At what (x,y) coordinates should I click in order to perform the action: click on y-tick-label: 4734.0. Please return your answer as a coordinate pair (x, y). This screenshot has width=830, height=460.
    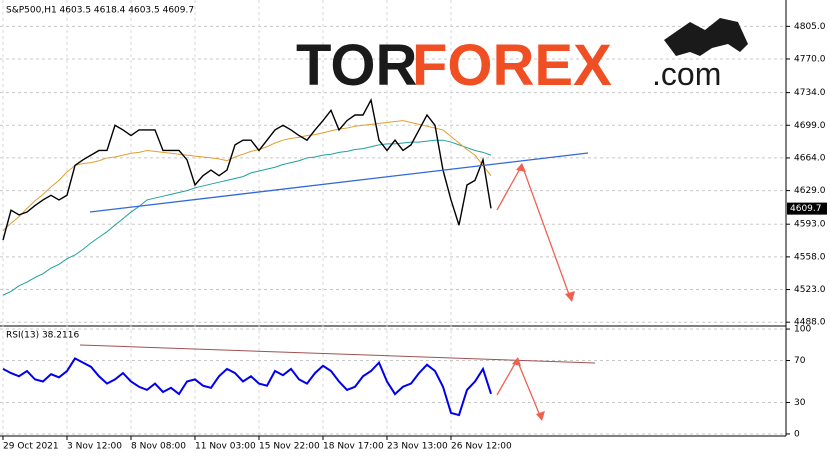
    Looking at the image, I should click on (810, 93).